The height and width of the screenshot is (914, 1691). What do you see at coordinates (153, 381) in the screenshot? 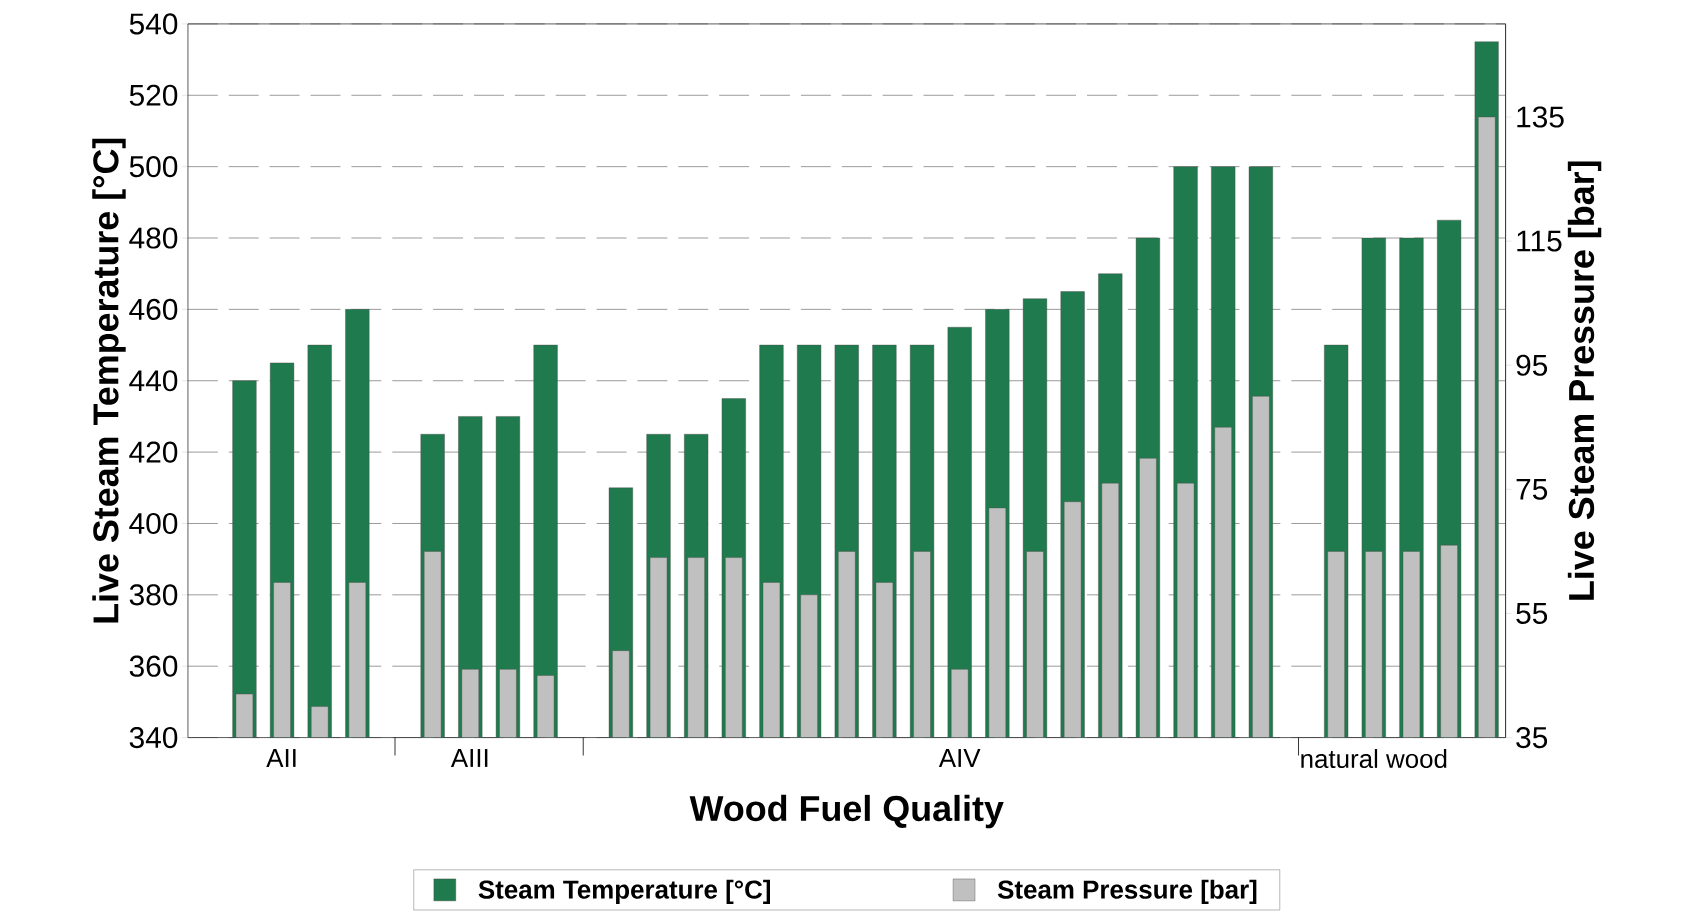
I see `y-tick-label: 440` at bounding box center [153, 381].